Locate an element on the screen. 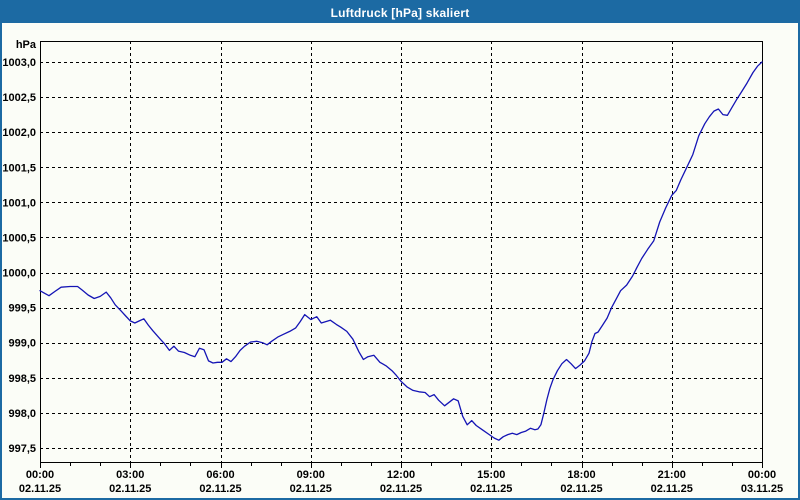 This screenshot has height=500, width=800. svg-text: 998,0 is located at coordinates (22, 414).